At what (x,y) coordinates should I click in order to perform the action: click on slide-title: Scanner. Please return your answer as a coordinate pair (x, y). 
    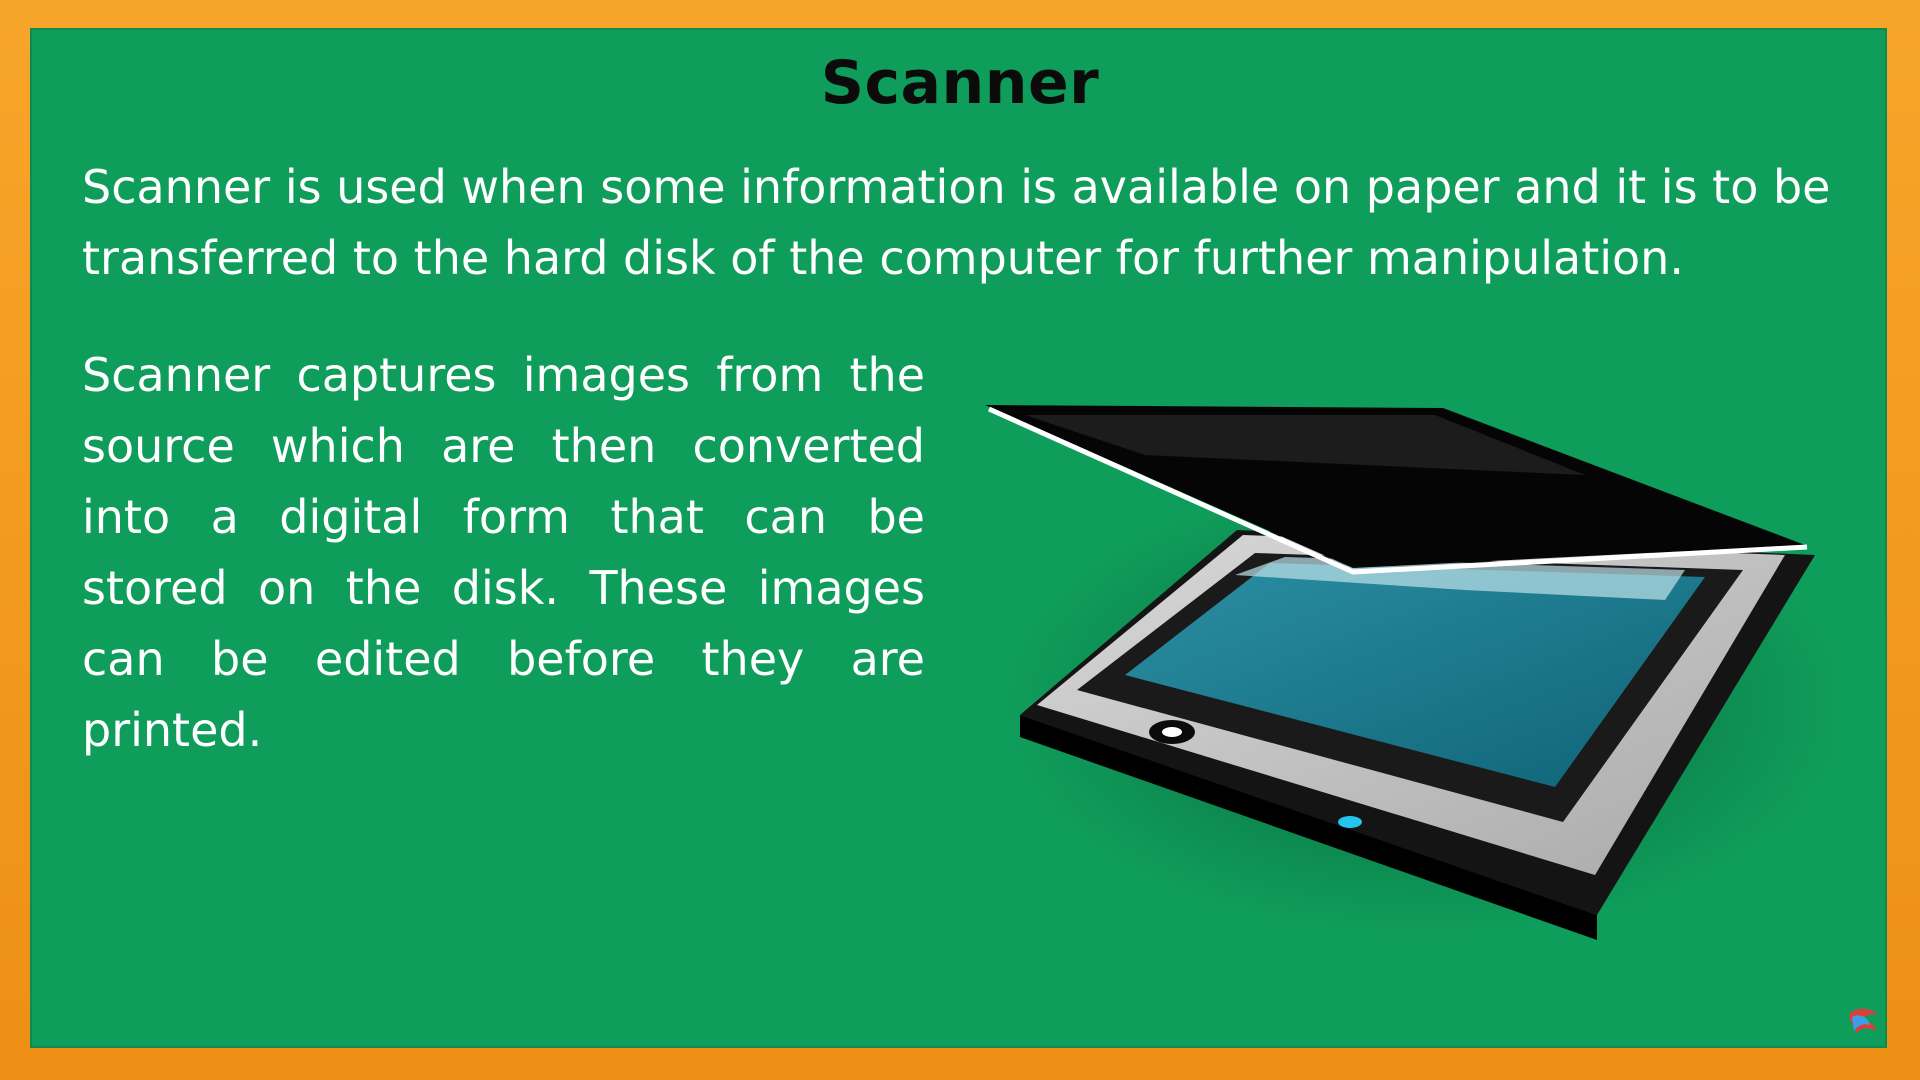
    Looking at the image, I should click on (960, 83).